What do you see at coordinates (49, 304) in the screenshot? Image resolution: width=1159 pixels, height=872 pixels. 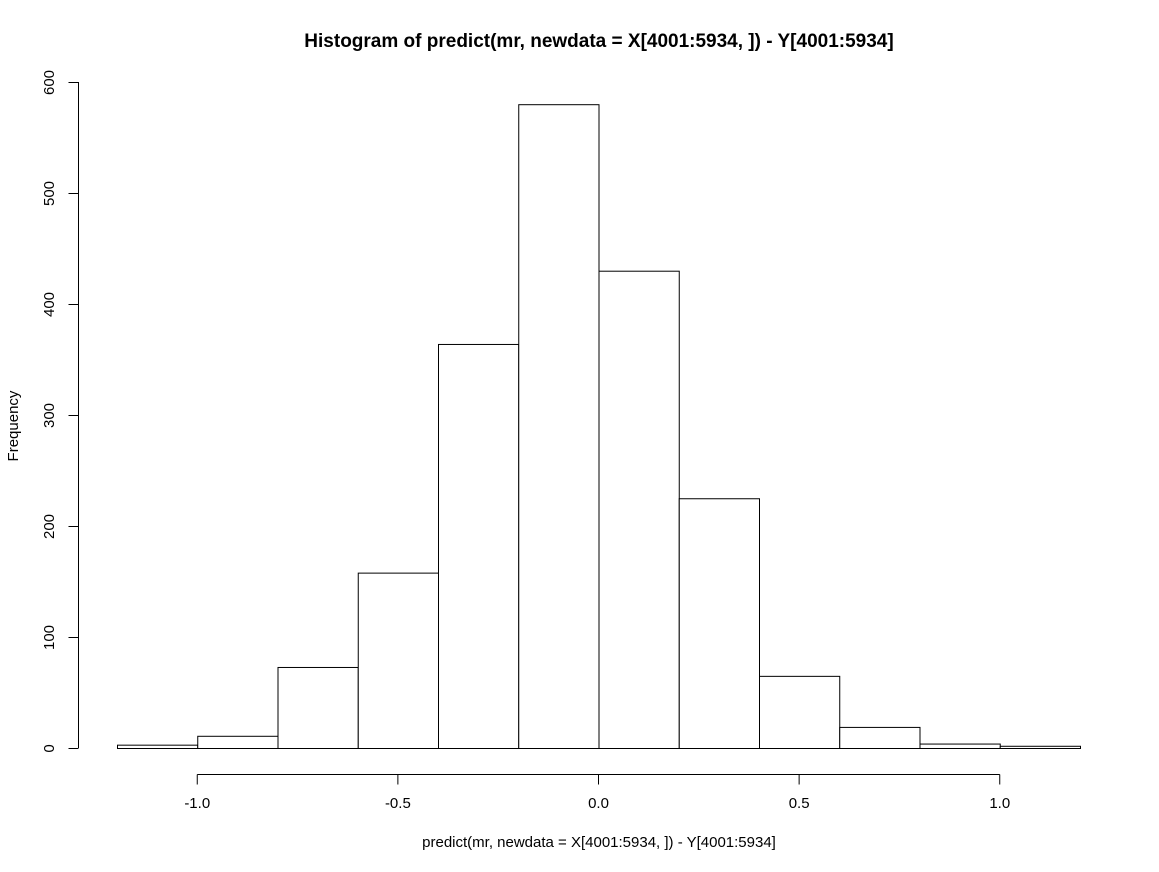 I see `y-tick-label: 400` at bounding box center [49, 304].